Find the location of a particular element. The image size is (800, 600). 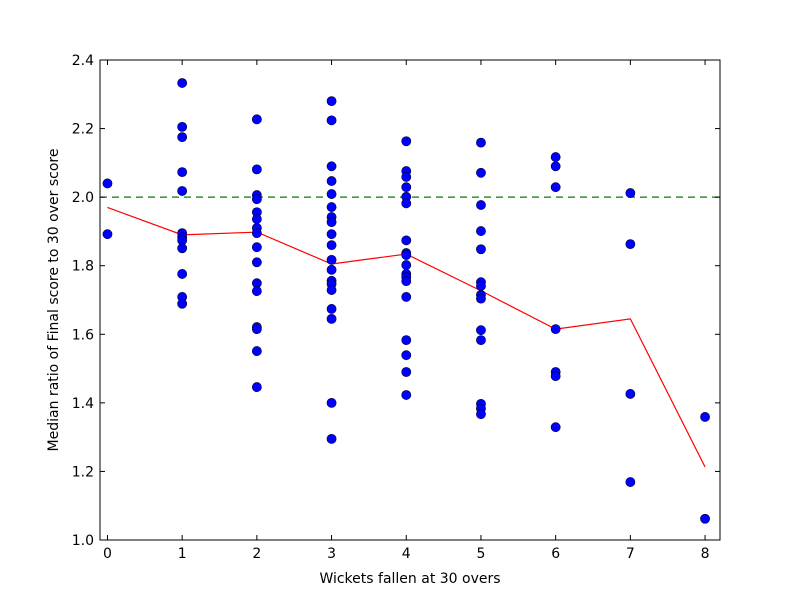

x-axis-label: Wickets fallen at 30 overs is located at coordinates (409, 579).